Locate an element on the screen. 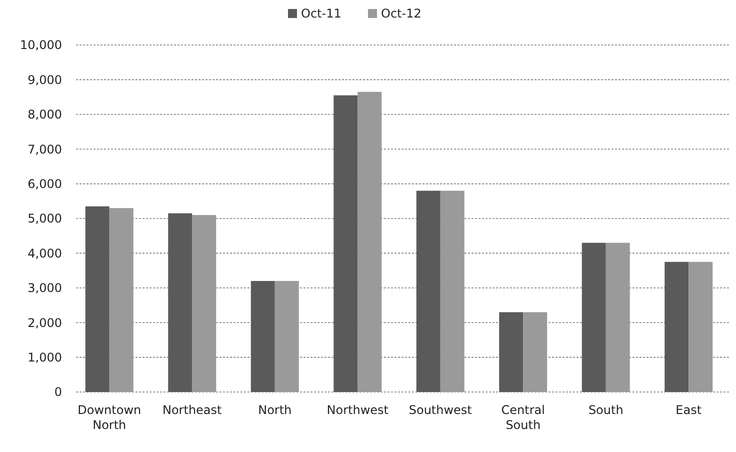  y-tick-label: 6,000 is located at coordinates (45, 184).